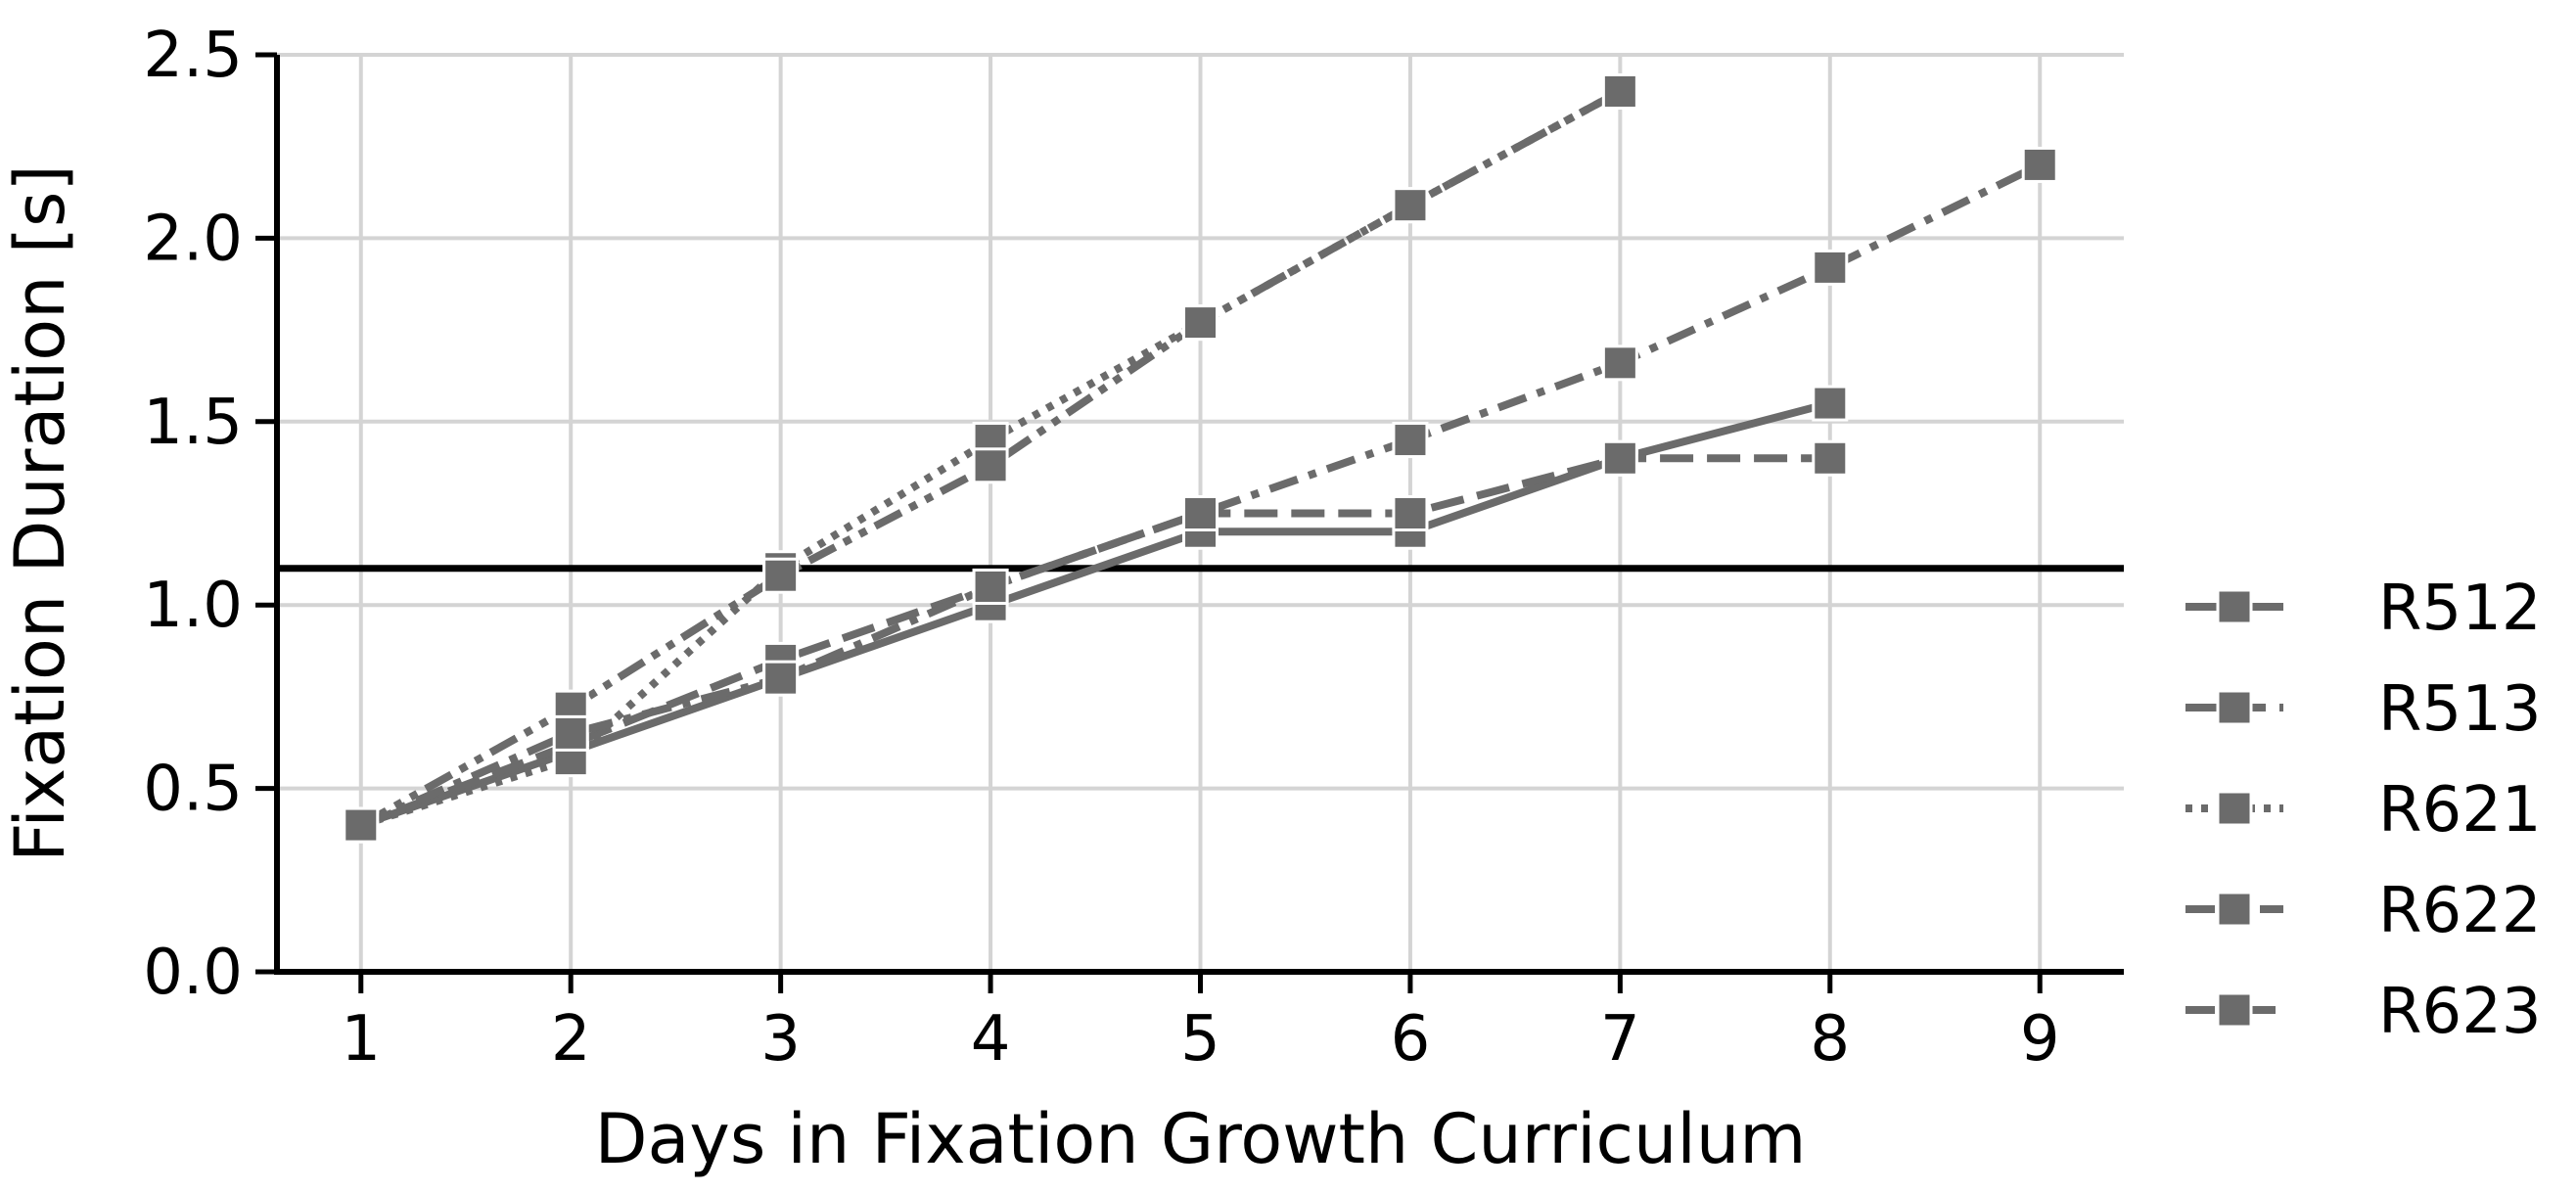 The width and height of the screenshot is (2576, 1193). I want to click on x-tick-label: 2, so click(571, 1039).